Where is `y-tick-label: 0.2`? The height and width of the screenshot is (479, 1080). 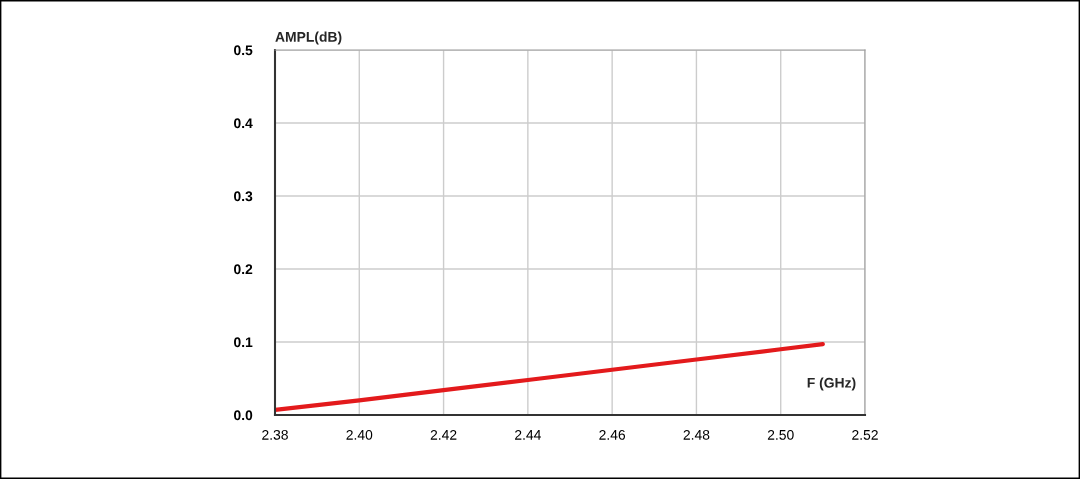
y-tick-label: 0.2 is located at coordinates (243, 269).